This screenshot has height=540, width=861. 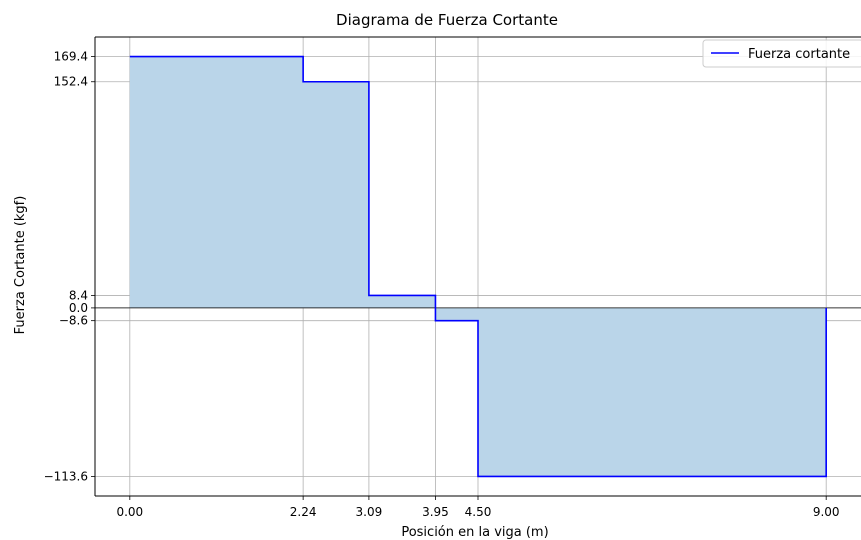 What do you see at coordinates (369, 512) in the screenshot?
I see `x-tick-label-2: 3.09` at bounding box center [369, 512].